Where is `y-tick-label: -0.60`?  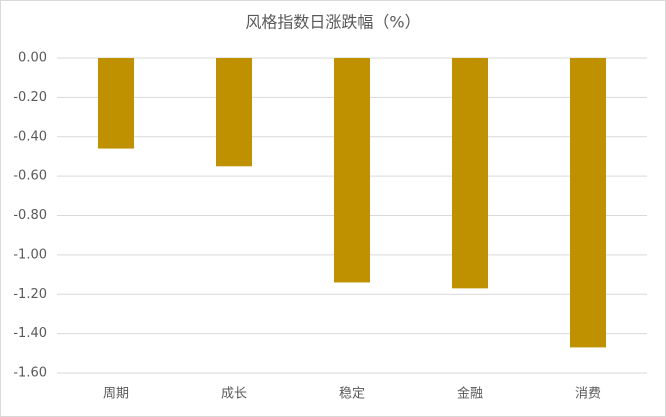
y-tick-label: -0.60 is located at coordinates (30, 176).